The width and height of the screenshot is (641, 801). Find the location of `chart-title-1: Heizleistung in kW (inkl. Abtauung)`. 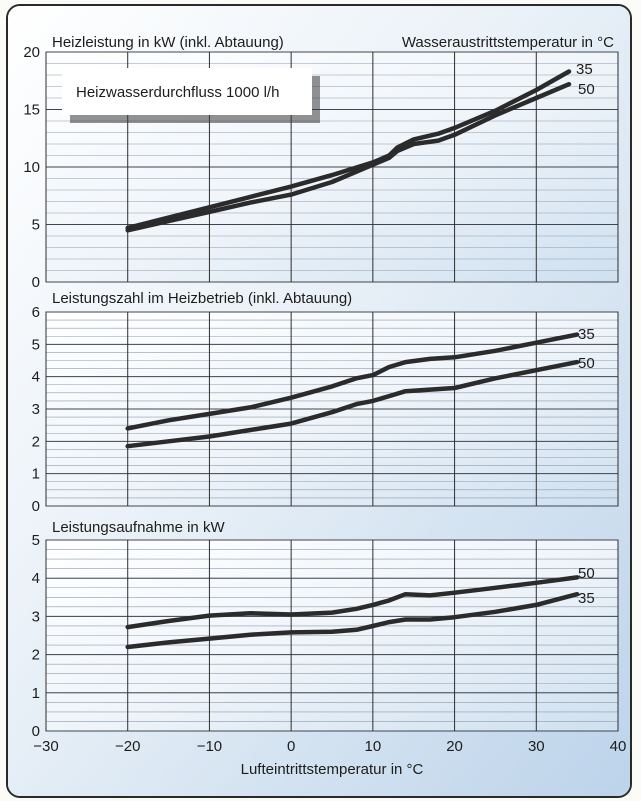

chart-title-1: Heizleistung in kW (inkl. Abtauung) is located at coordinates (168, 42).